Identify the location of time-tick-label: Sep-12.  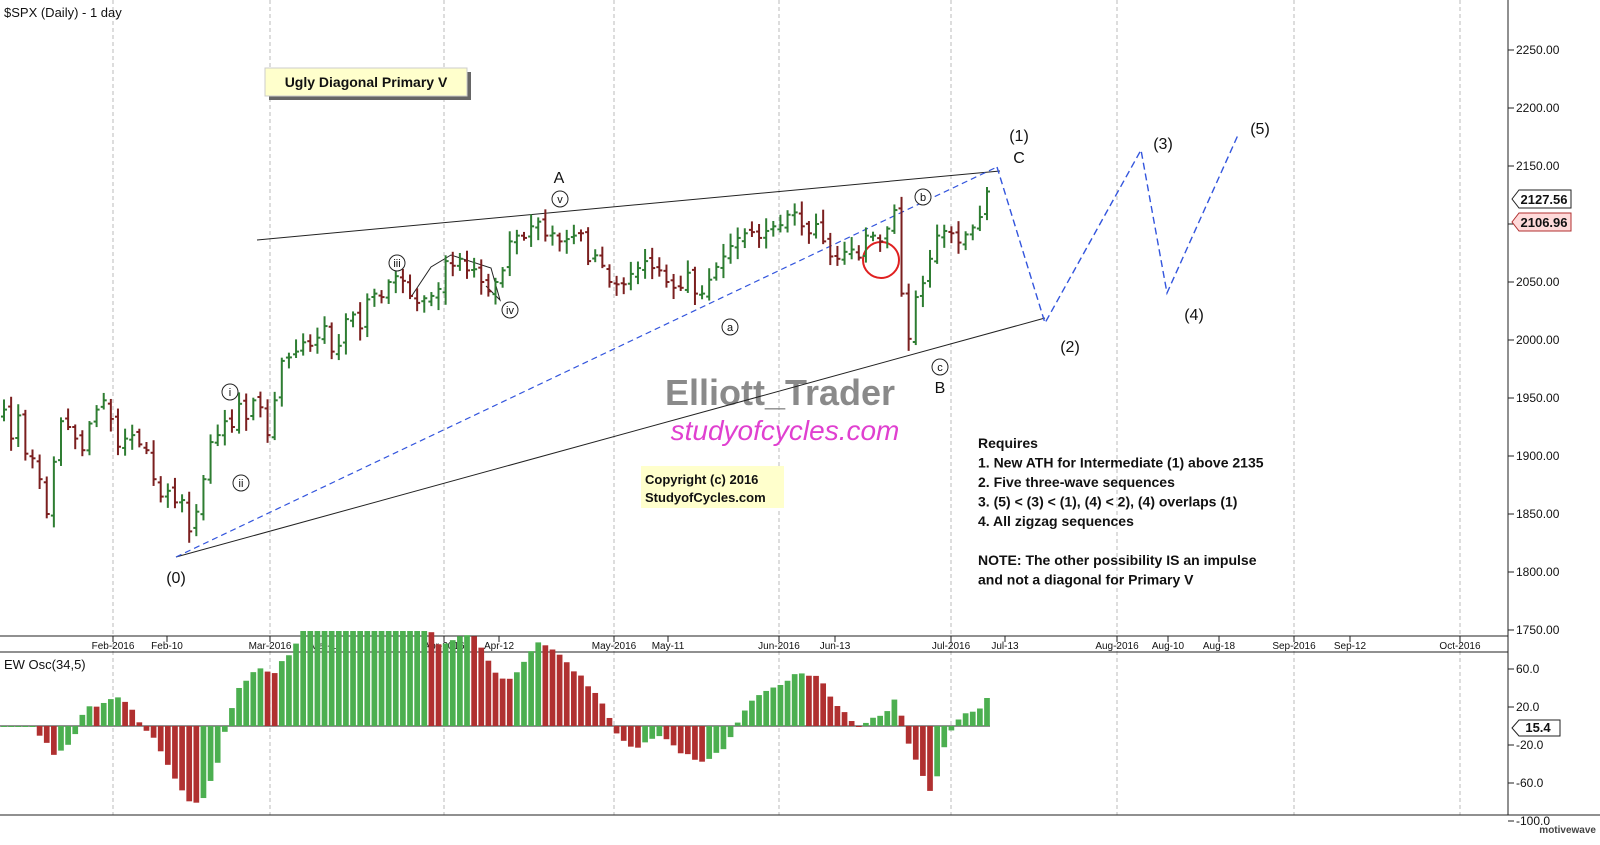
(1350, 646).